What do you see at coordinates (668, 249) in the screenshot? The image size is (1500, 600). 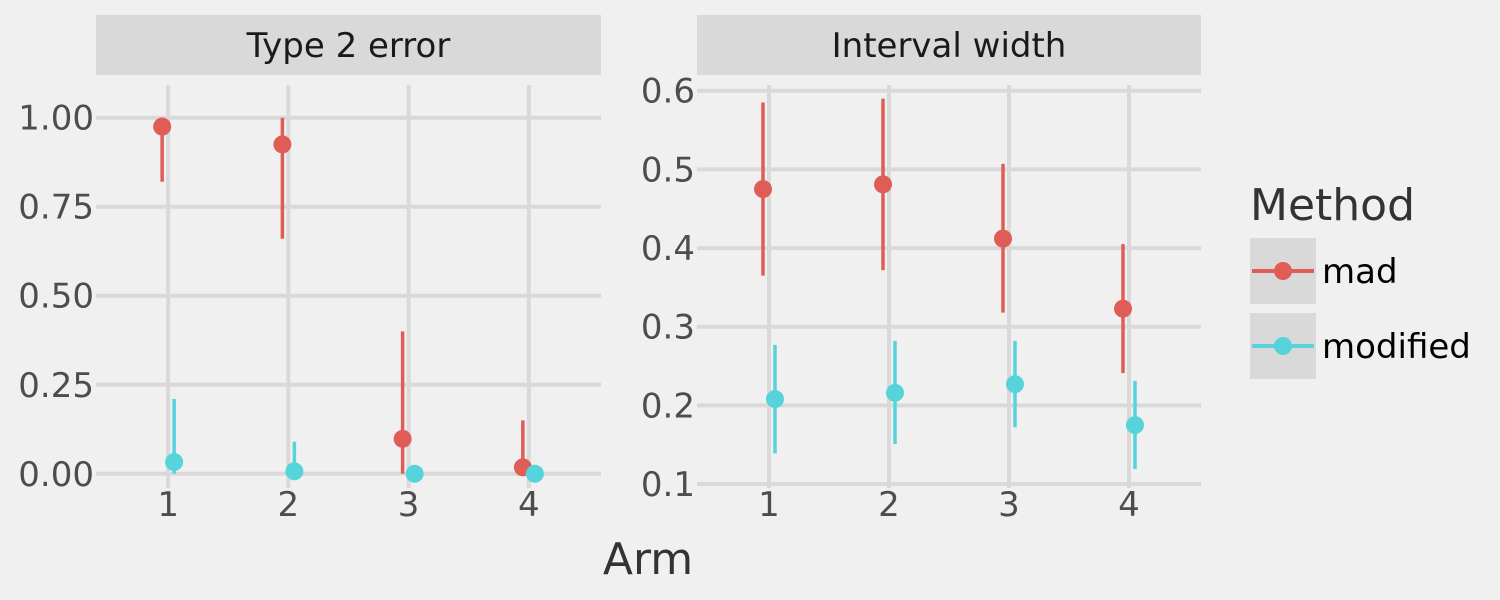 I see `y-tick-label: 0.4` at bounding box center [668, 249].